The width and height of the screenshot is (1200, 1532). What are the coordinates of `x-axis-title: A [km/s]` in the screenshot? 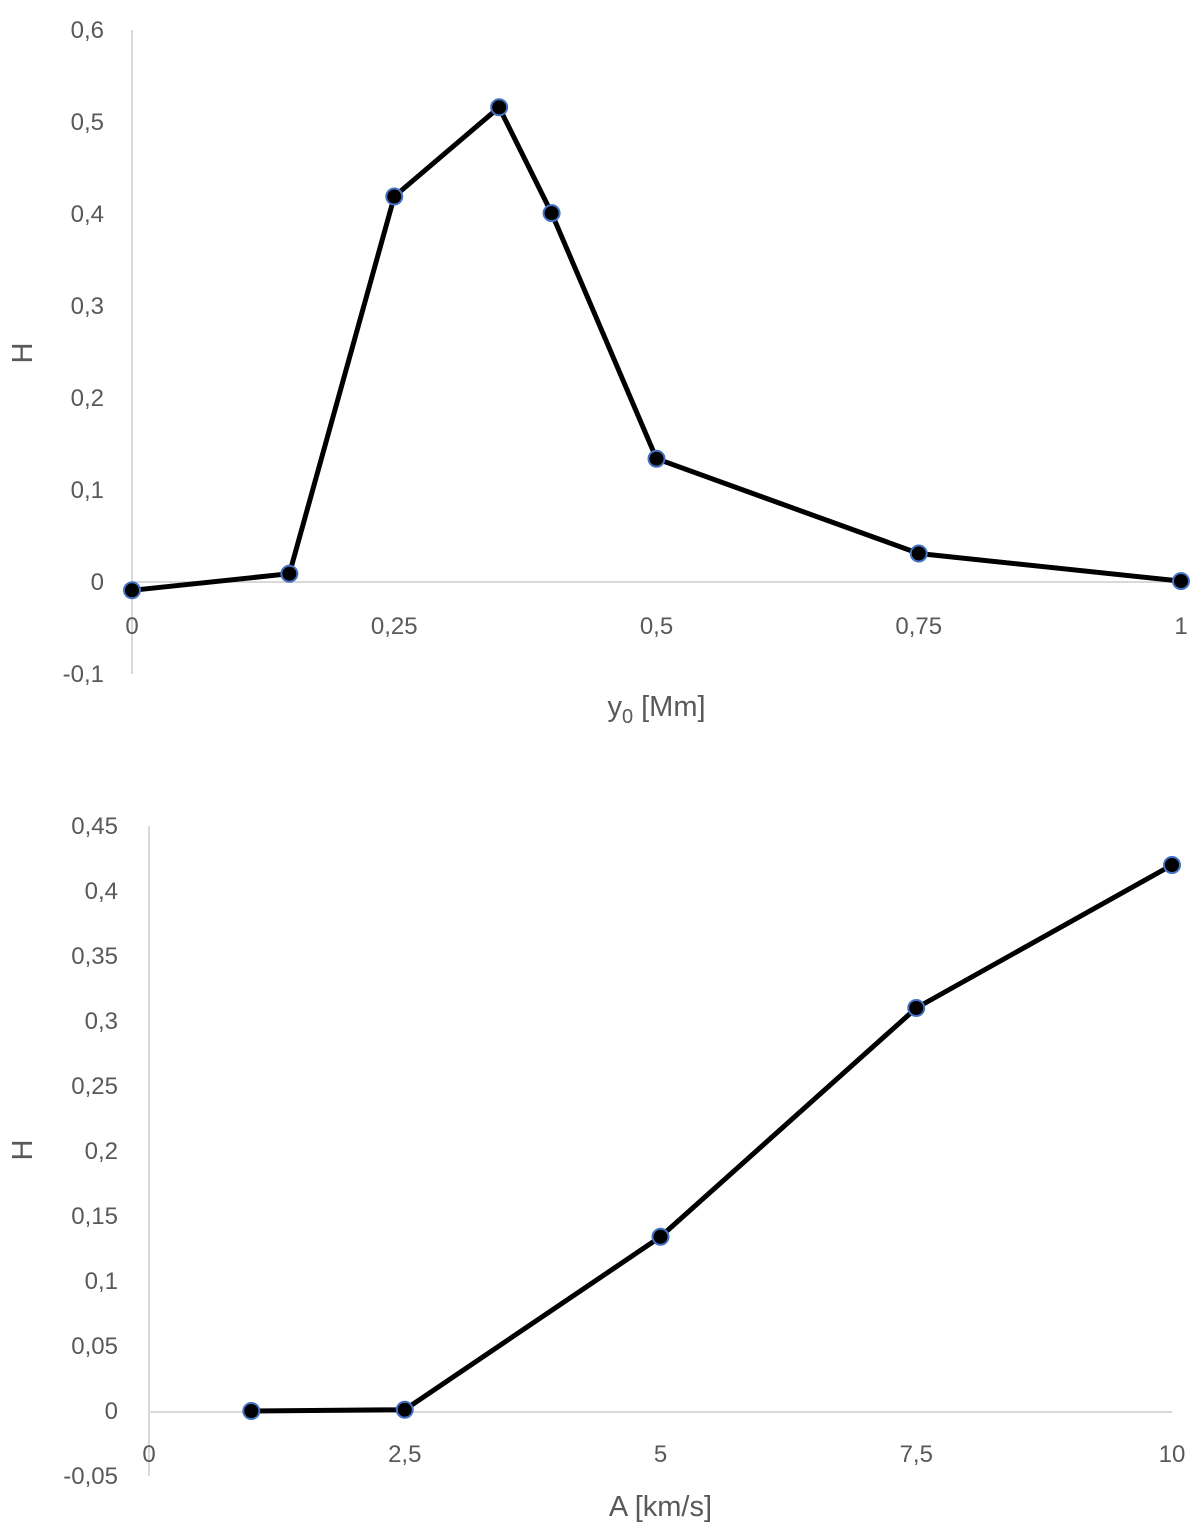 It's located at (660, 1507).